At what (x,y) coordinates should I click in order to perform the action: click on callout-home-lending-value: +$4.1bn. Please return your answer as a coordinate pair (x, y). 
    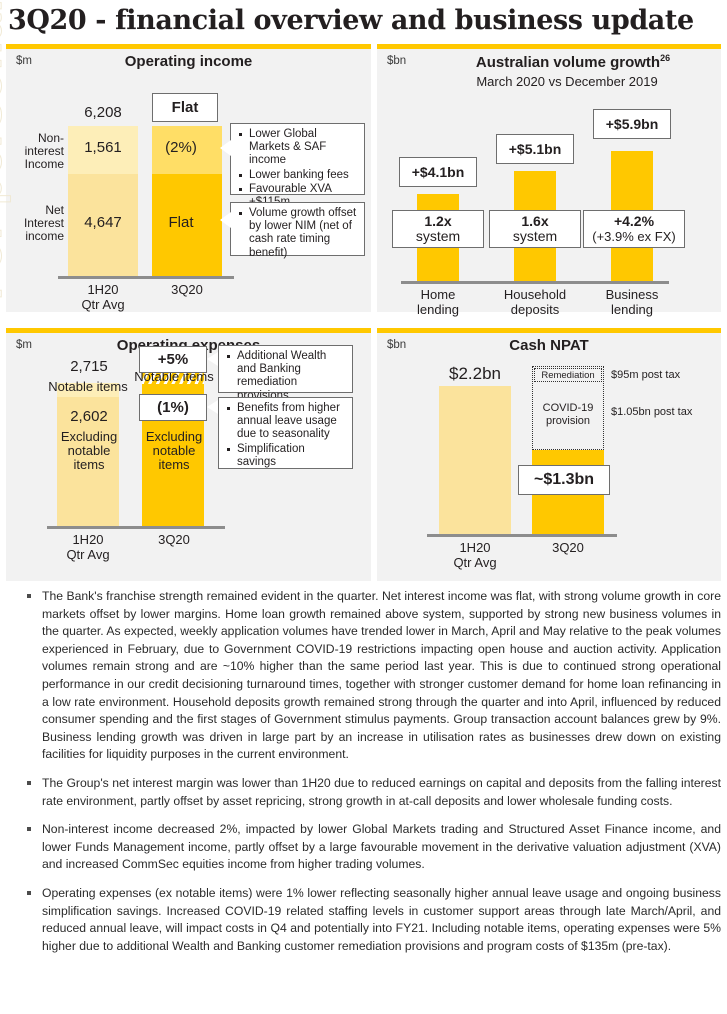
    Looking at the image, I should click on (438, 172).